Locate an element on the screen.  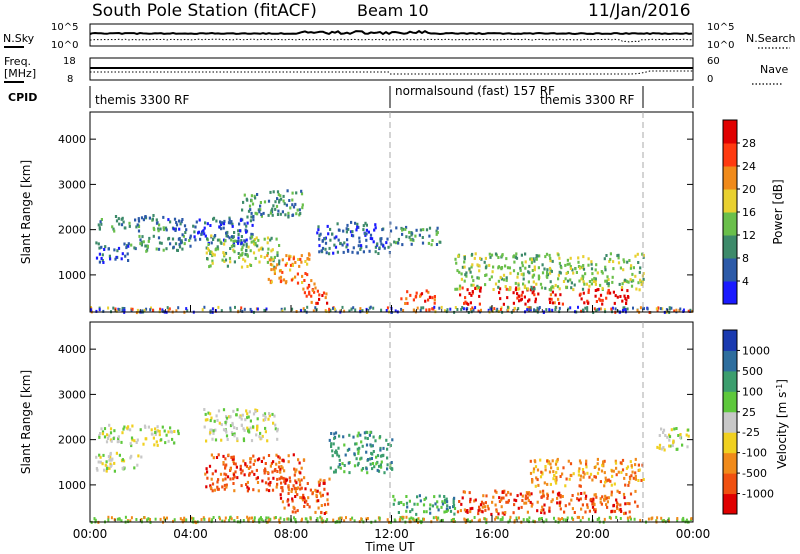
colorbar-swatch is located at coordinates (730, 132).